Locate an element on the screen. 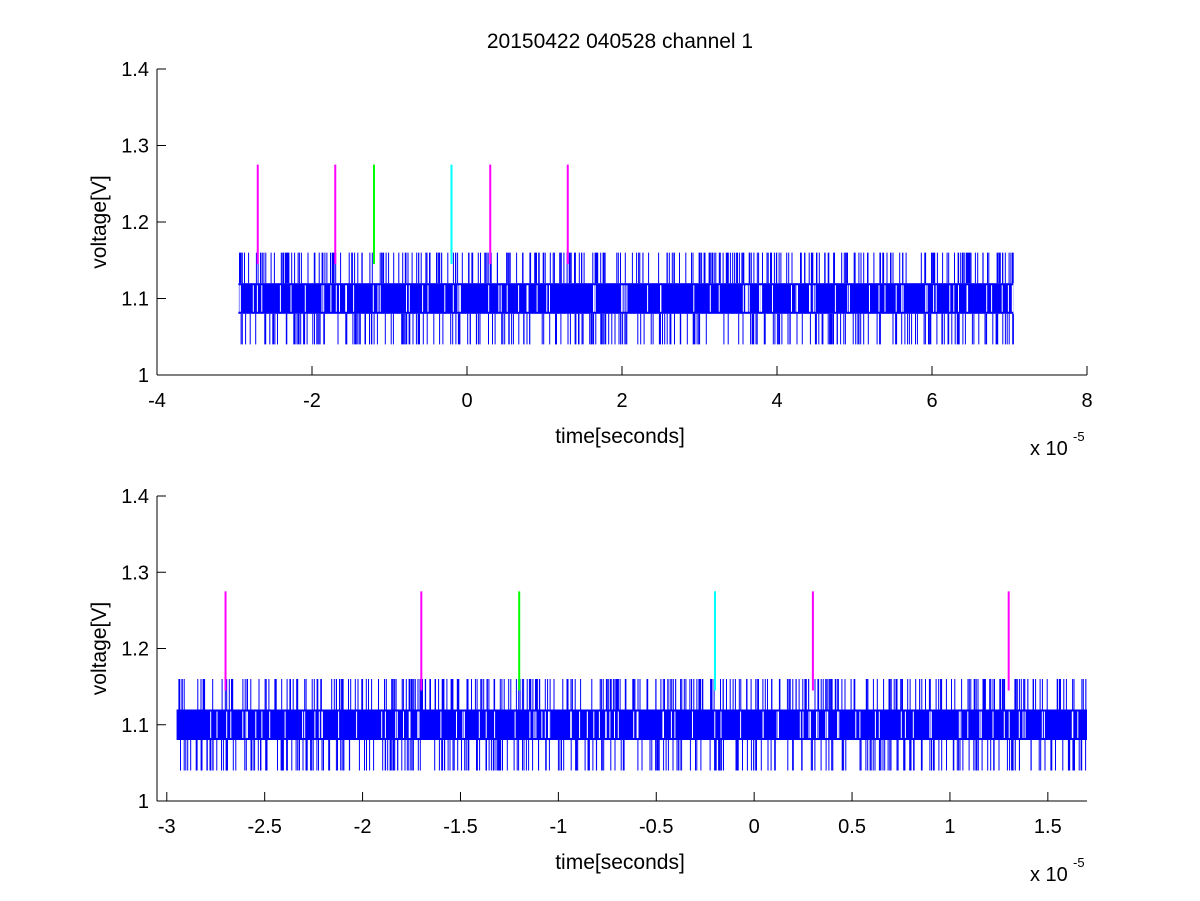 The width and height of the screenshot is (1200, 901). x-tick-label: 2 is located at coordinates (621, 401).